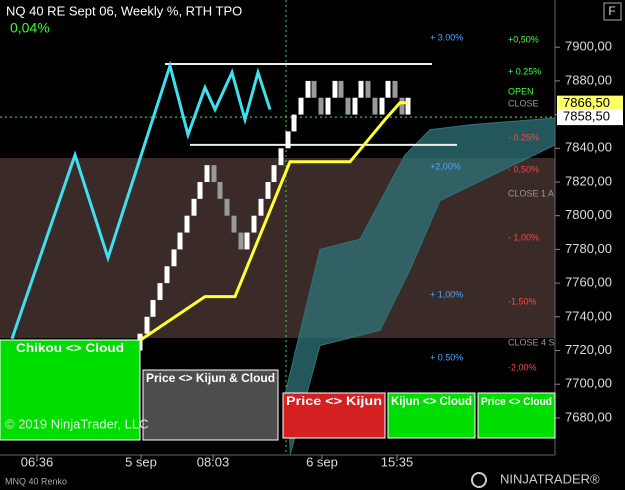 The image size is (625, 490). What do you see at coordinates (322, 461) in the screenshot?
I see `x-tick-label: 6 sep` at bounding box center [322, 461].